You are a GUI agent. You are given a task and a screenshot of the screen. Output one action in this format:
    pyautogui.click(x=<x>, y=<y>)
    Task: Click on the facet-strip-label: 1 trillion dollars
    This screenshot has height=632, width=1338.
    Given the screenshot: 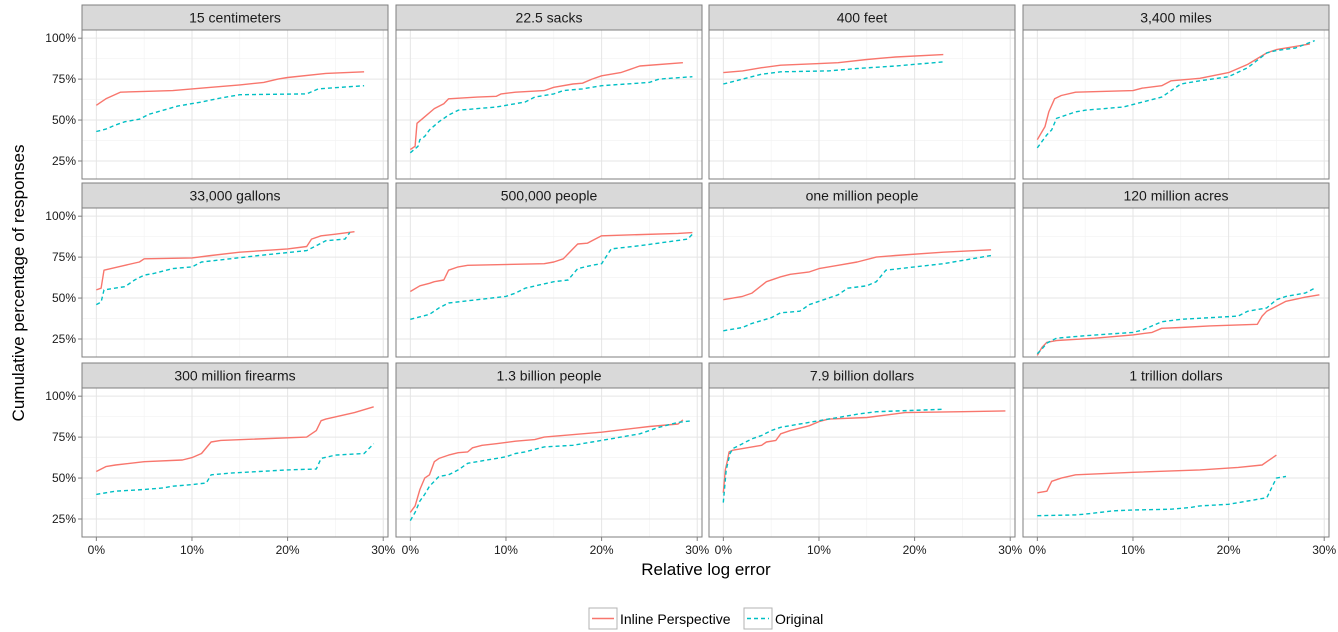 What is the action you would take?
    pyautogui.click(x=1175, y=376)
    